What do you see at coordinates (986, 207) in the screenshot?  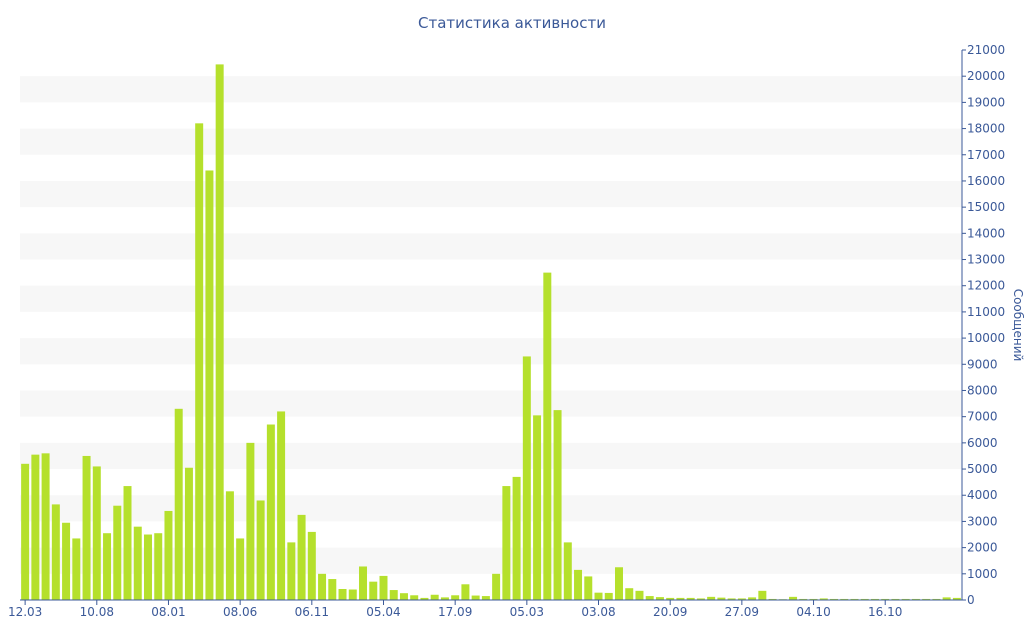 I see `y-tick-label: 15000` at bounding box center [986, 207].